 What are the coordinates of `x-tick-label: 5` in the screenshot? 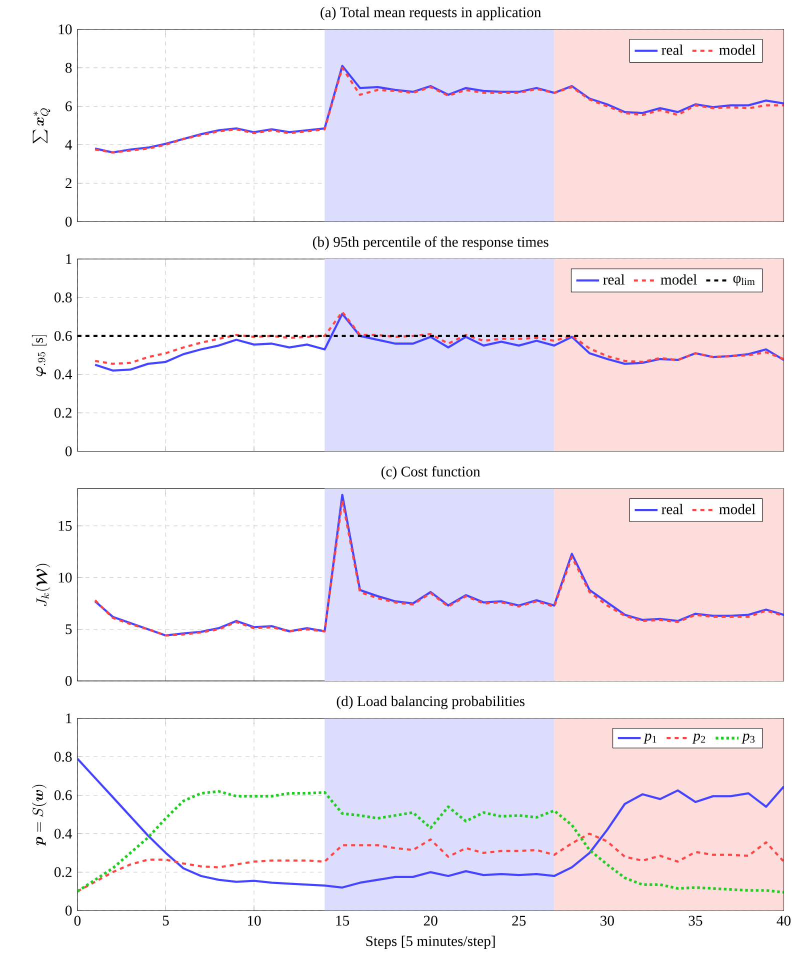 It's located at (165, 921).